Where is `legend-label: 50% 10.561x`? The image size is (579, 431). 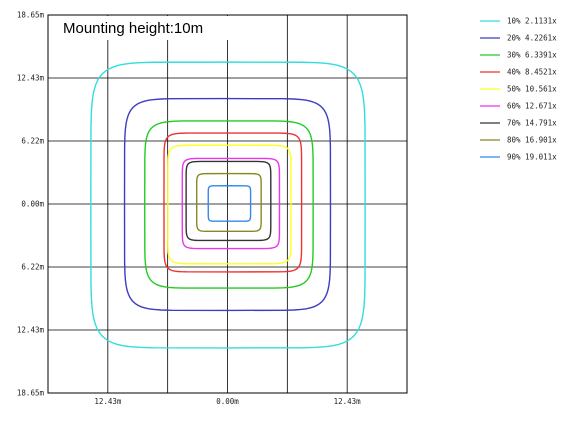
legend-label: 50% 10.561x is located at coordinates (532, 89).